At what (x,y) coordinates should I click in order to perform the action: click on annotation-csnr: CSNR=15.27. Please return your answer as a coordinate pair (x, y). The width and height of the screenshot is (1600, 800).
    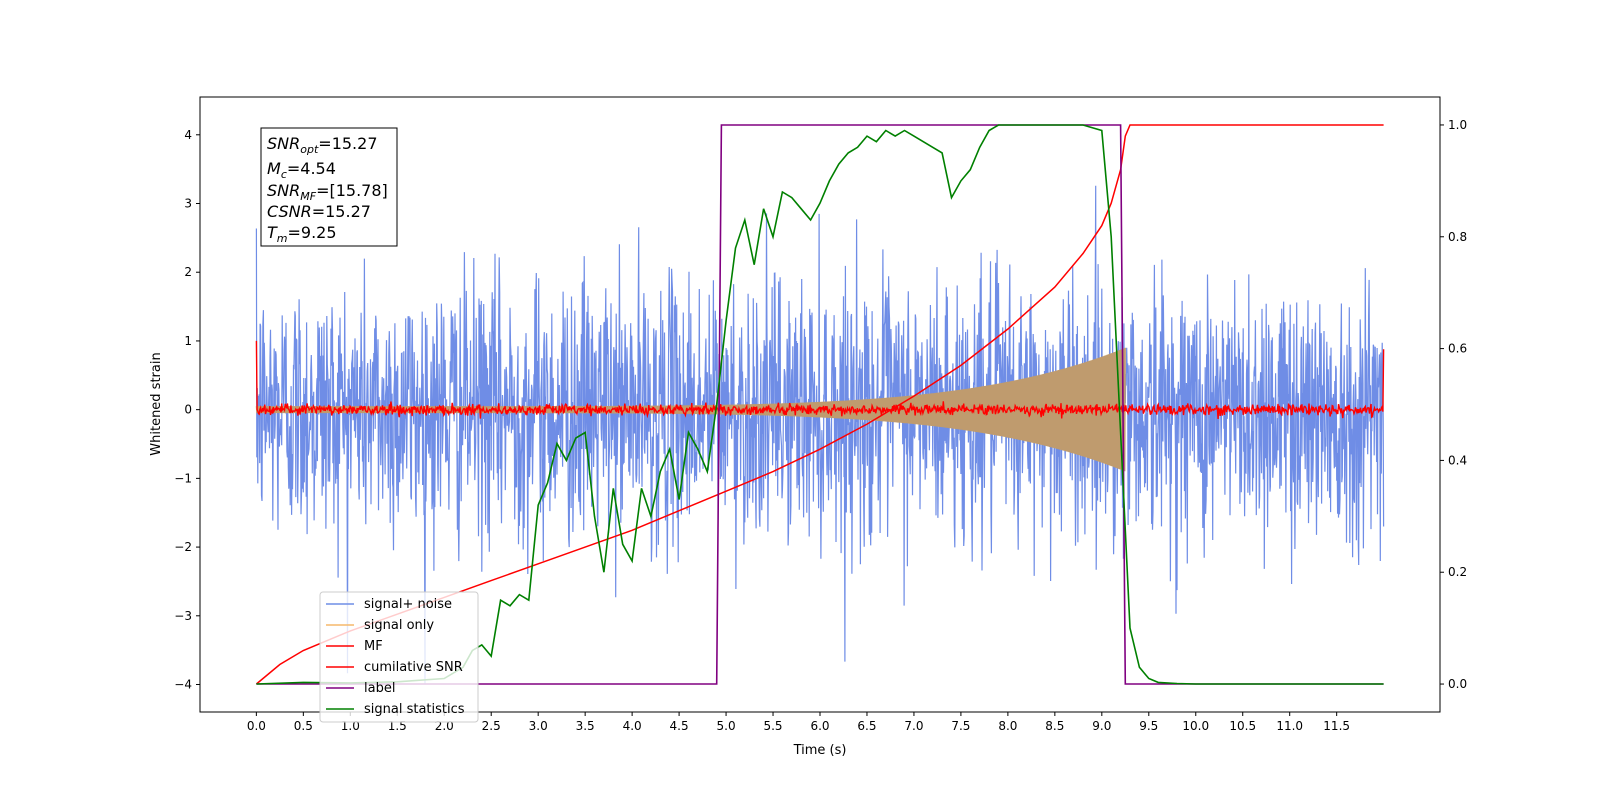
    Looking at the image, I should click on (319, 211).